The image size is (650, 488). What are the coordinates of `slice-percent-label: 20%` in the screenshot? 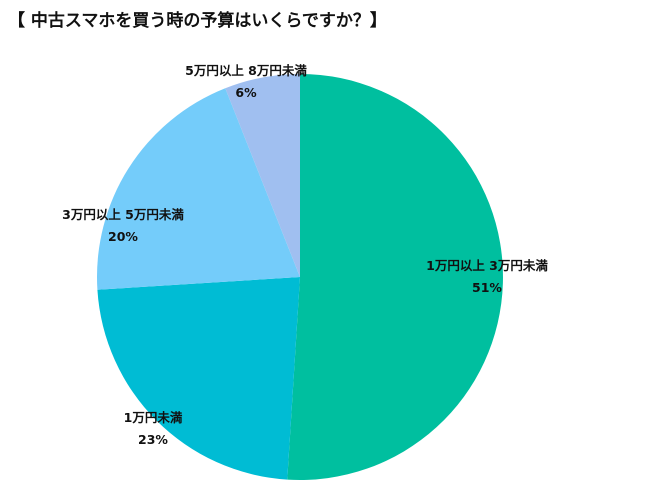 It's located at (123, 236).